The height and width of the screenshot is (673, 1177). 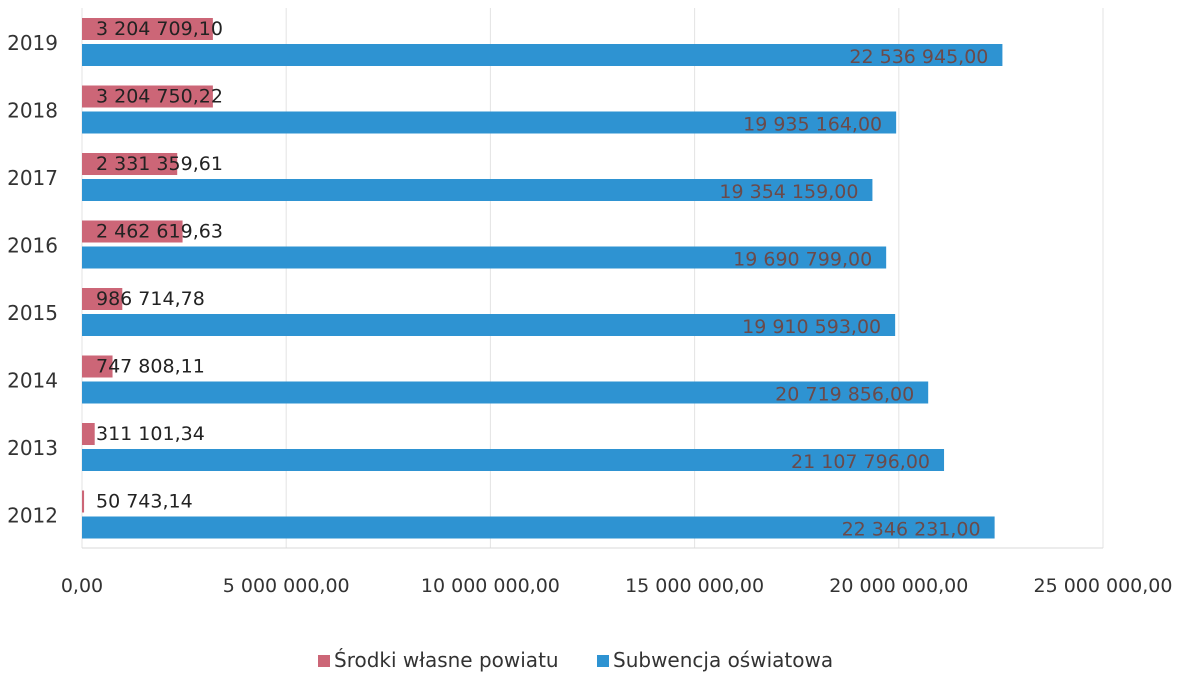 I want to click on data-label-subwencja: 19 354 159,00, so click(x=788, y=192).